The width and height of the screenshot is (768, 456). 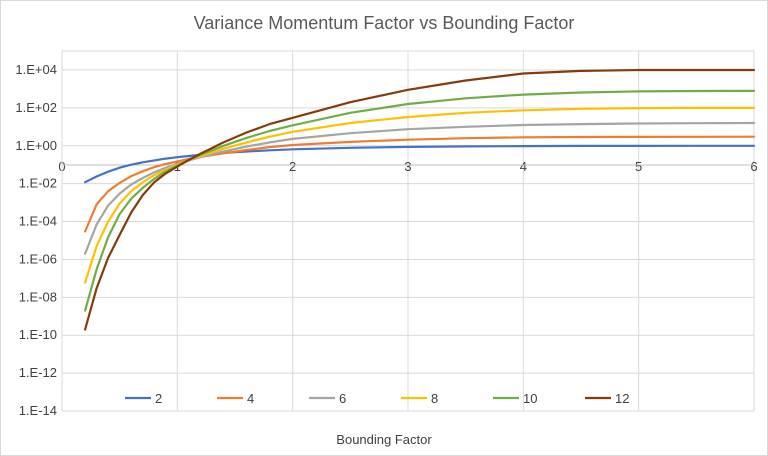 I want to click on y-tick-label: 1.E-12, so click(x=38, y=372).